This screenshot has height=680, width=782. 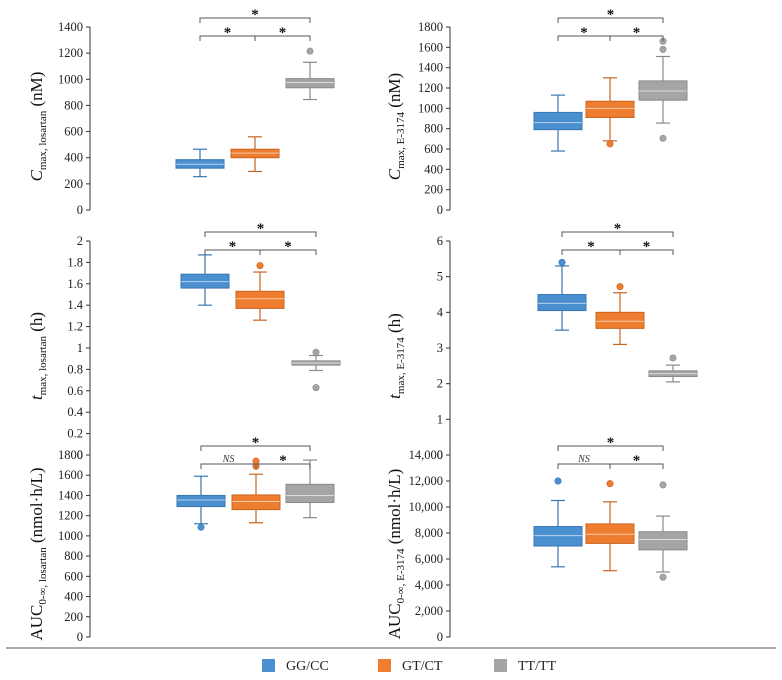 I want to click on y-tick-label: 14,000, so click(x=426, y=455).